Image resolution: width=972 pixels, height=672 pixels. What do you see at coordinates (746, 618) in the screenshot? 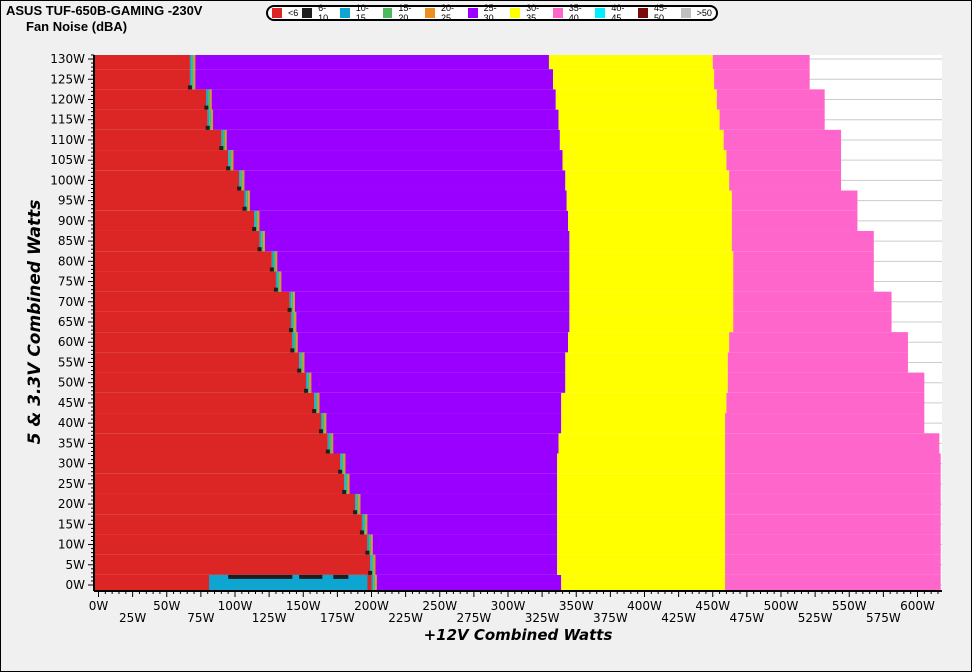
I see `x-tick-label: 475W` at bounding box center [746, 618].